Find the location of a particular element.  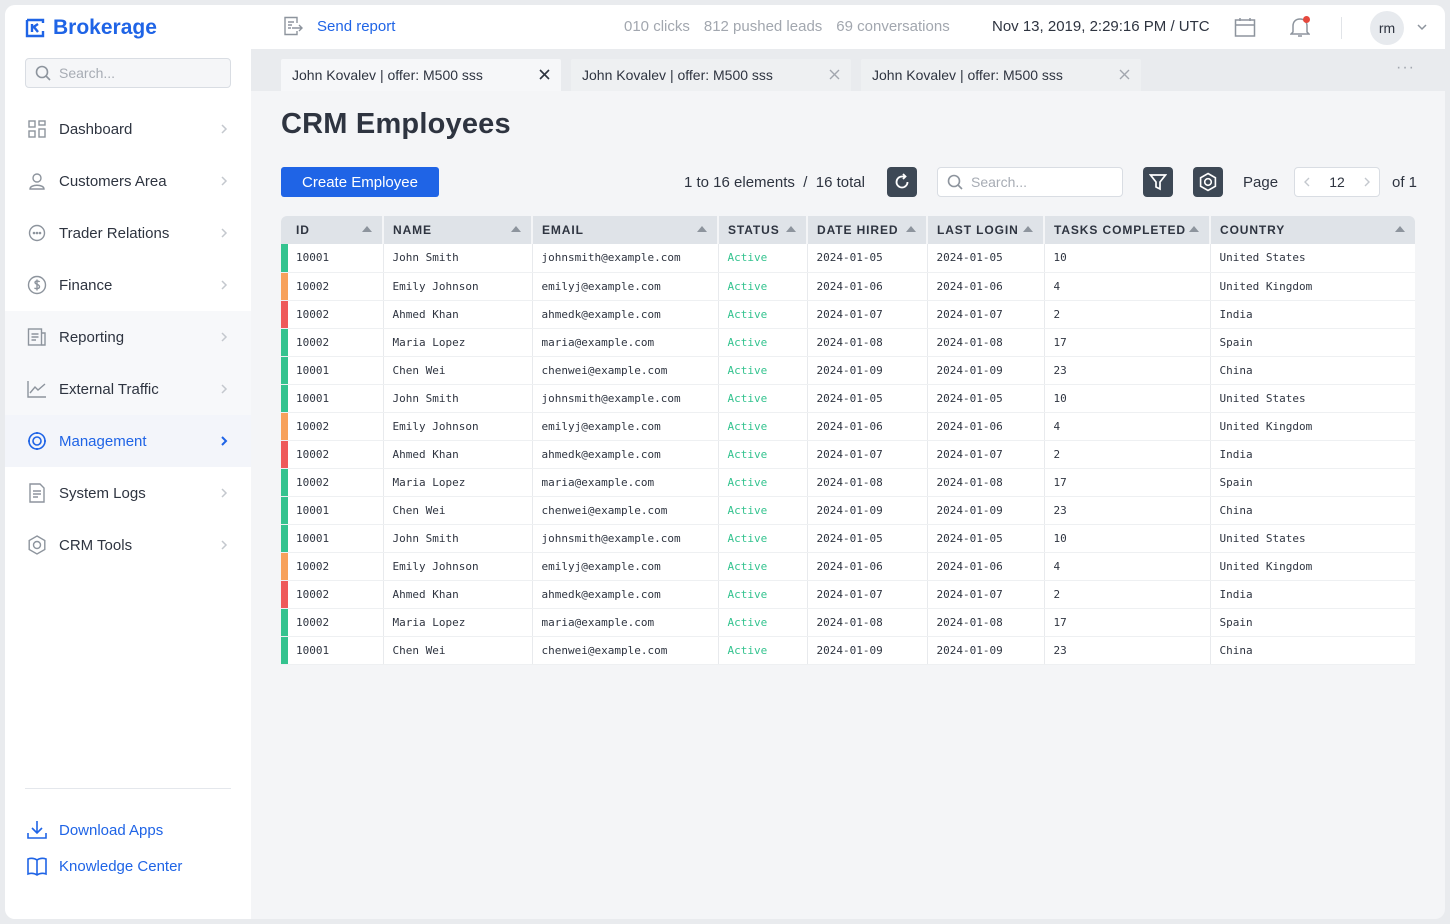

table-cell: emilyj@example.com is located at coordinates (625, 426).